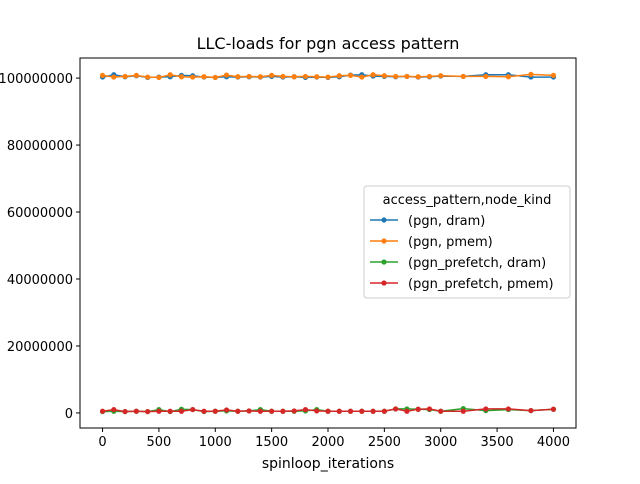  Describe the element at coordinates (328, 43) in the screenshot. I see `chart-title: LLC-loads for pgn access pattern` at that location.